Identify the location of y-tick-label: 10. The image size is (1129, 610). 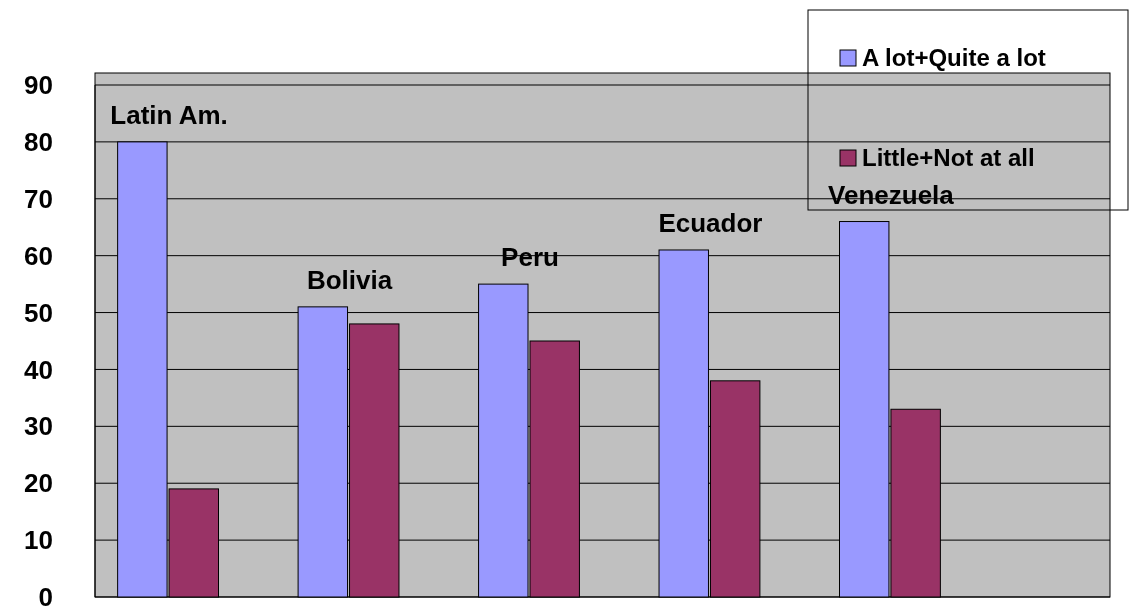
(38, 540).